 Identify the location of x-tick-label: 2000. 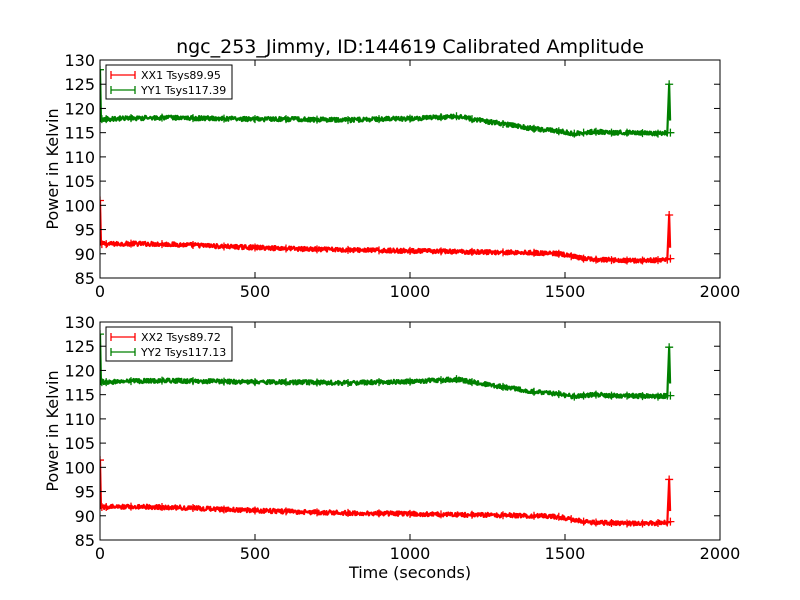
(720, 553).